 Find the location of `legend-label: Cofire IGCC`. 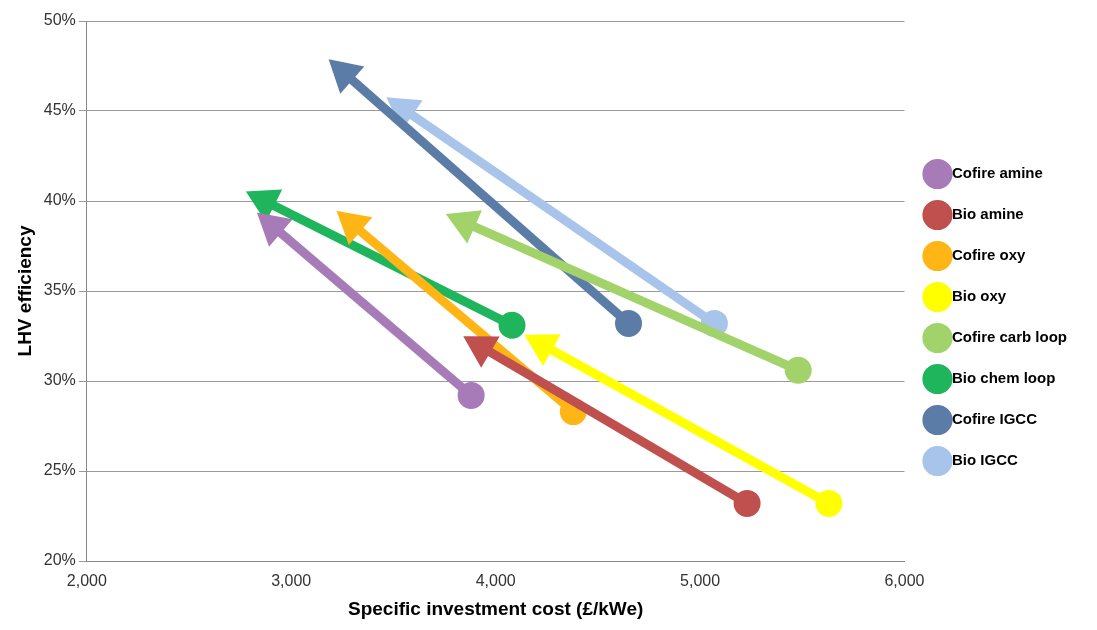

legend-label: Cofire IGCC is located at coordinates (994, 419).